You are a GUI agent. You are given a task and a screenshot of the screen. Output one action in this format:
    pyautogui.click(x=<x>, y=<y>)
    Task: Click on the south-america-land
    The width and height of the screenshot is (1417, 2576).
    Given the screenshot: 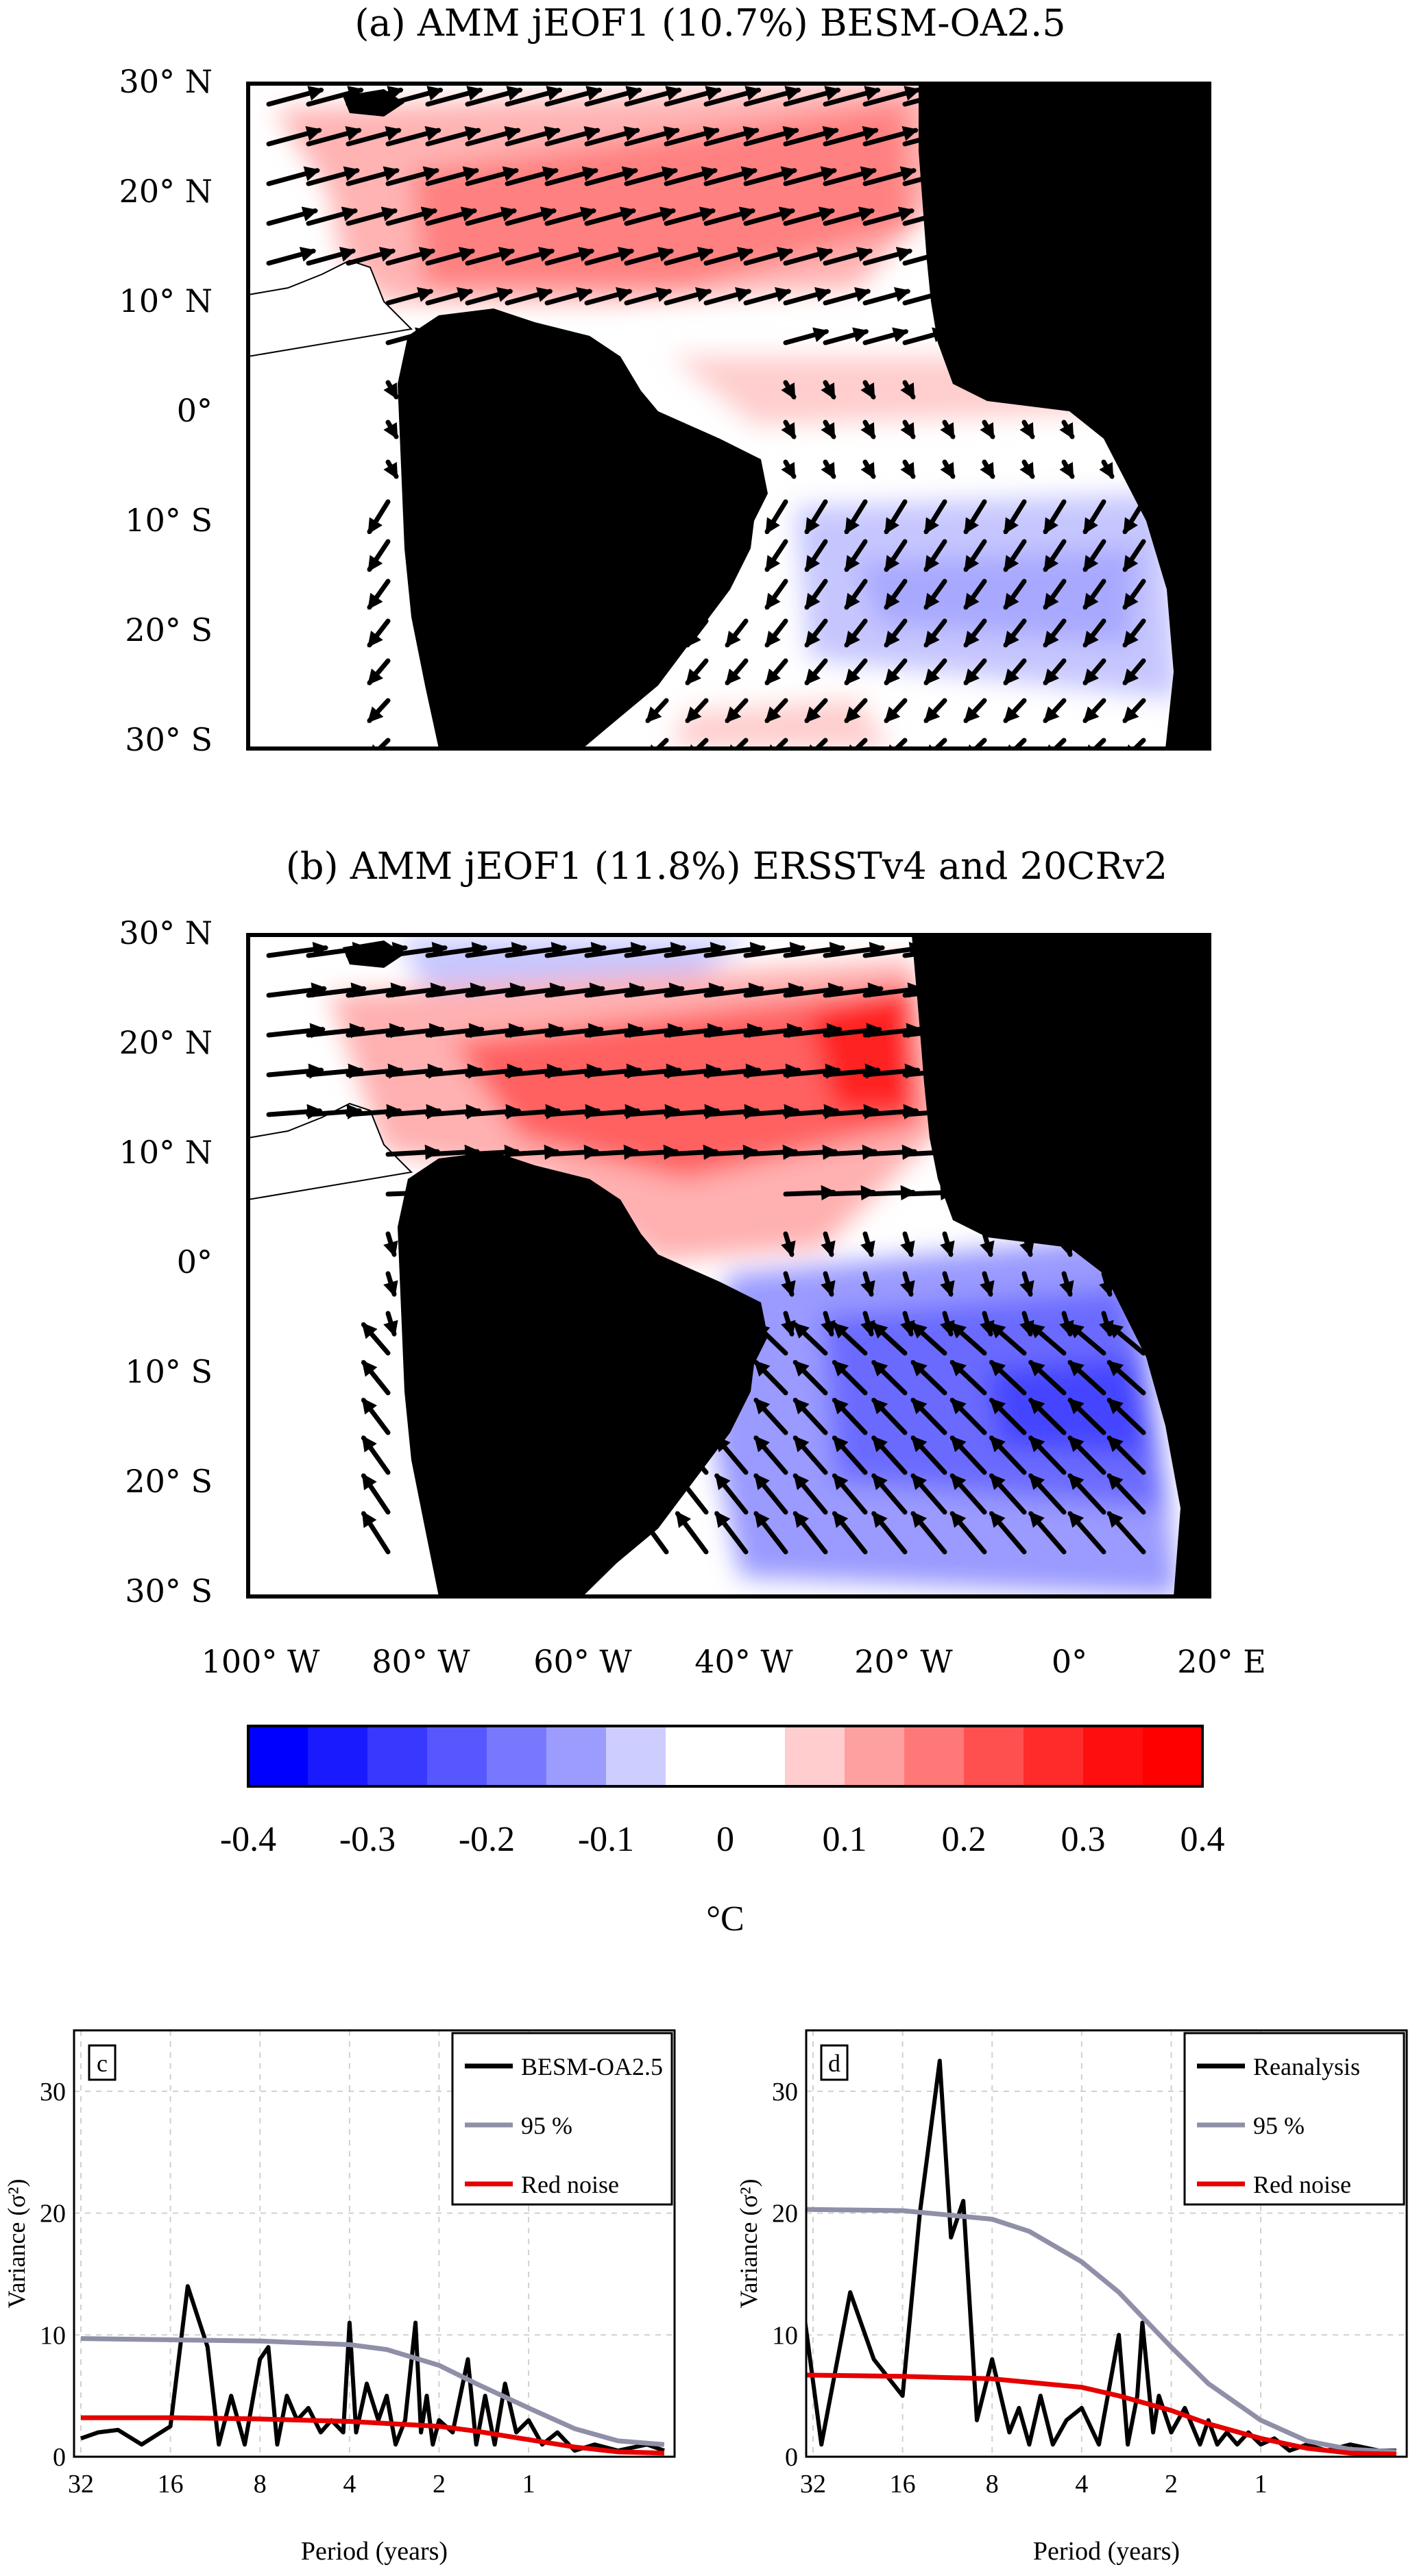 What is the action you would take?
    pyautogui.click(x=583, y=1374)
    